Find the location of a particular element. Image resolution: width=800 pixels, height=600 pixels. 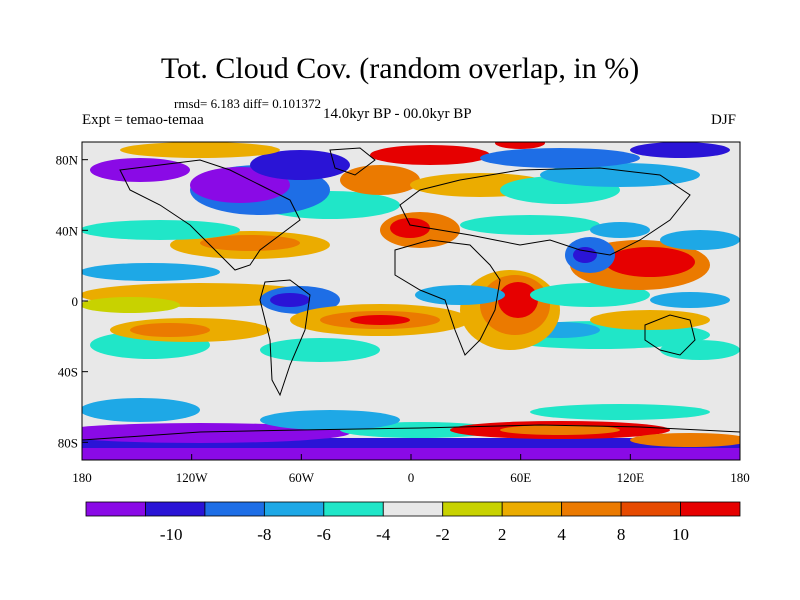

lon-tick-label: 120E is located at coordinates (631, 477).